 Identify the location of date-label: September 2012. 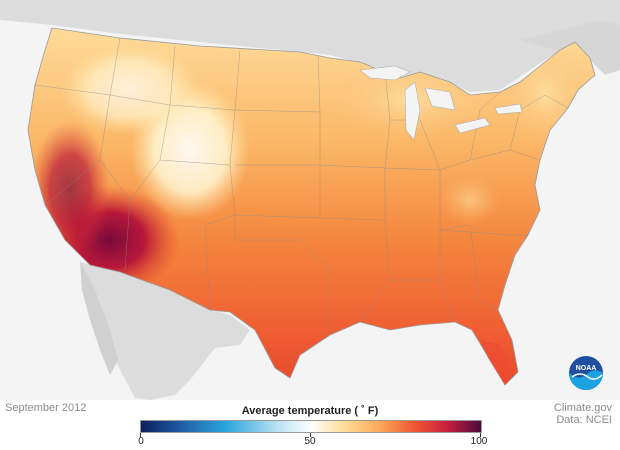
(46, 408).